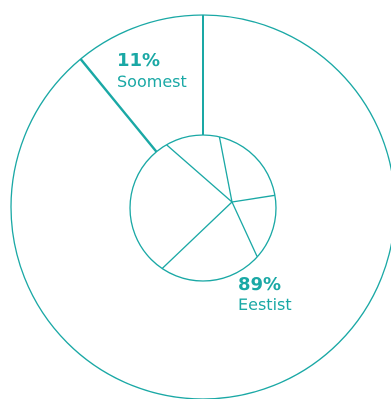 This screenshot has width=391, height=399. I want to click on inner-breakdown-pie, so click(203, 208).